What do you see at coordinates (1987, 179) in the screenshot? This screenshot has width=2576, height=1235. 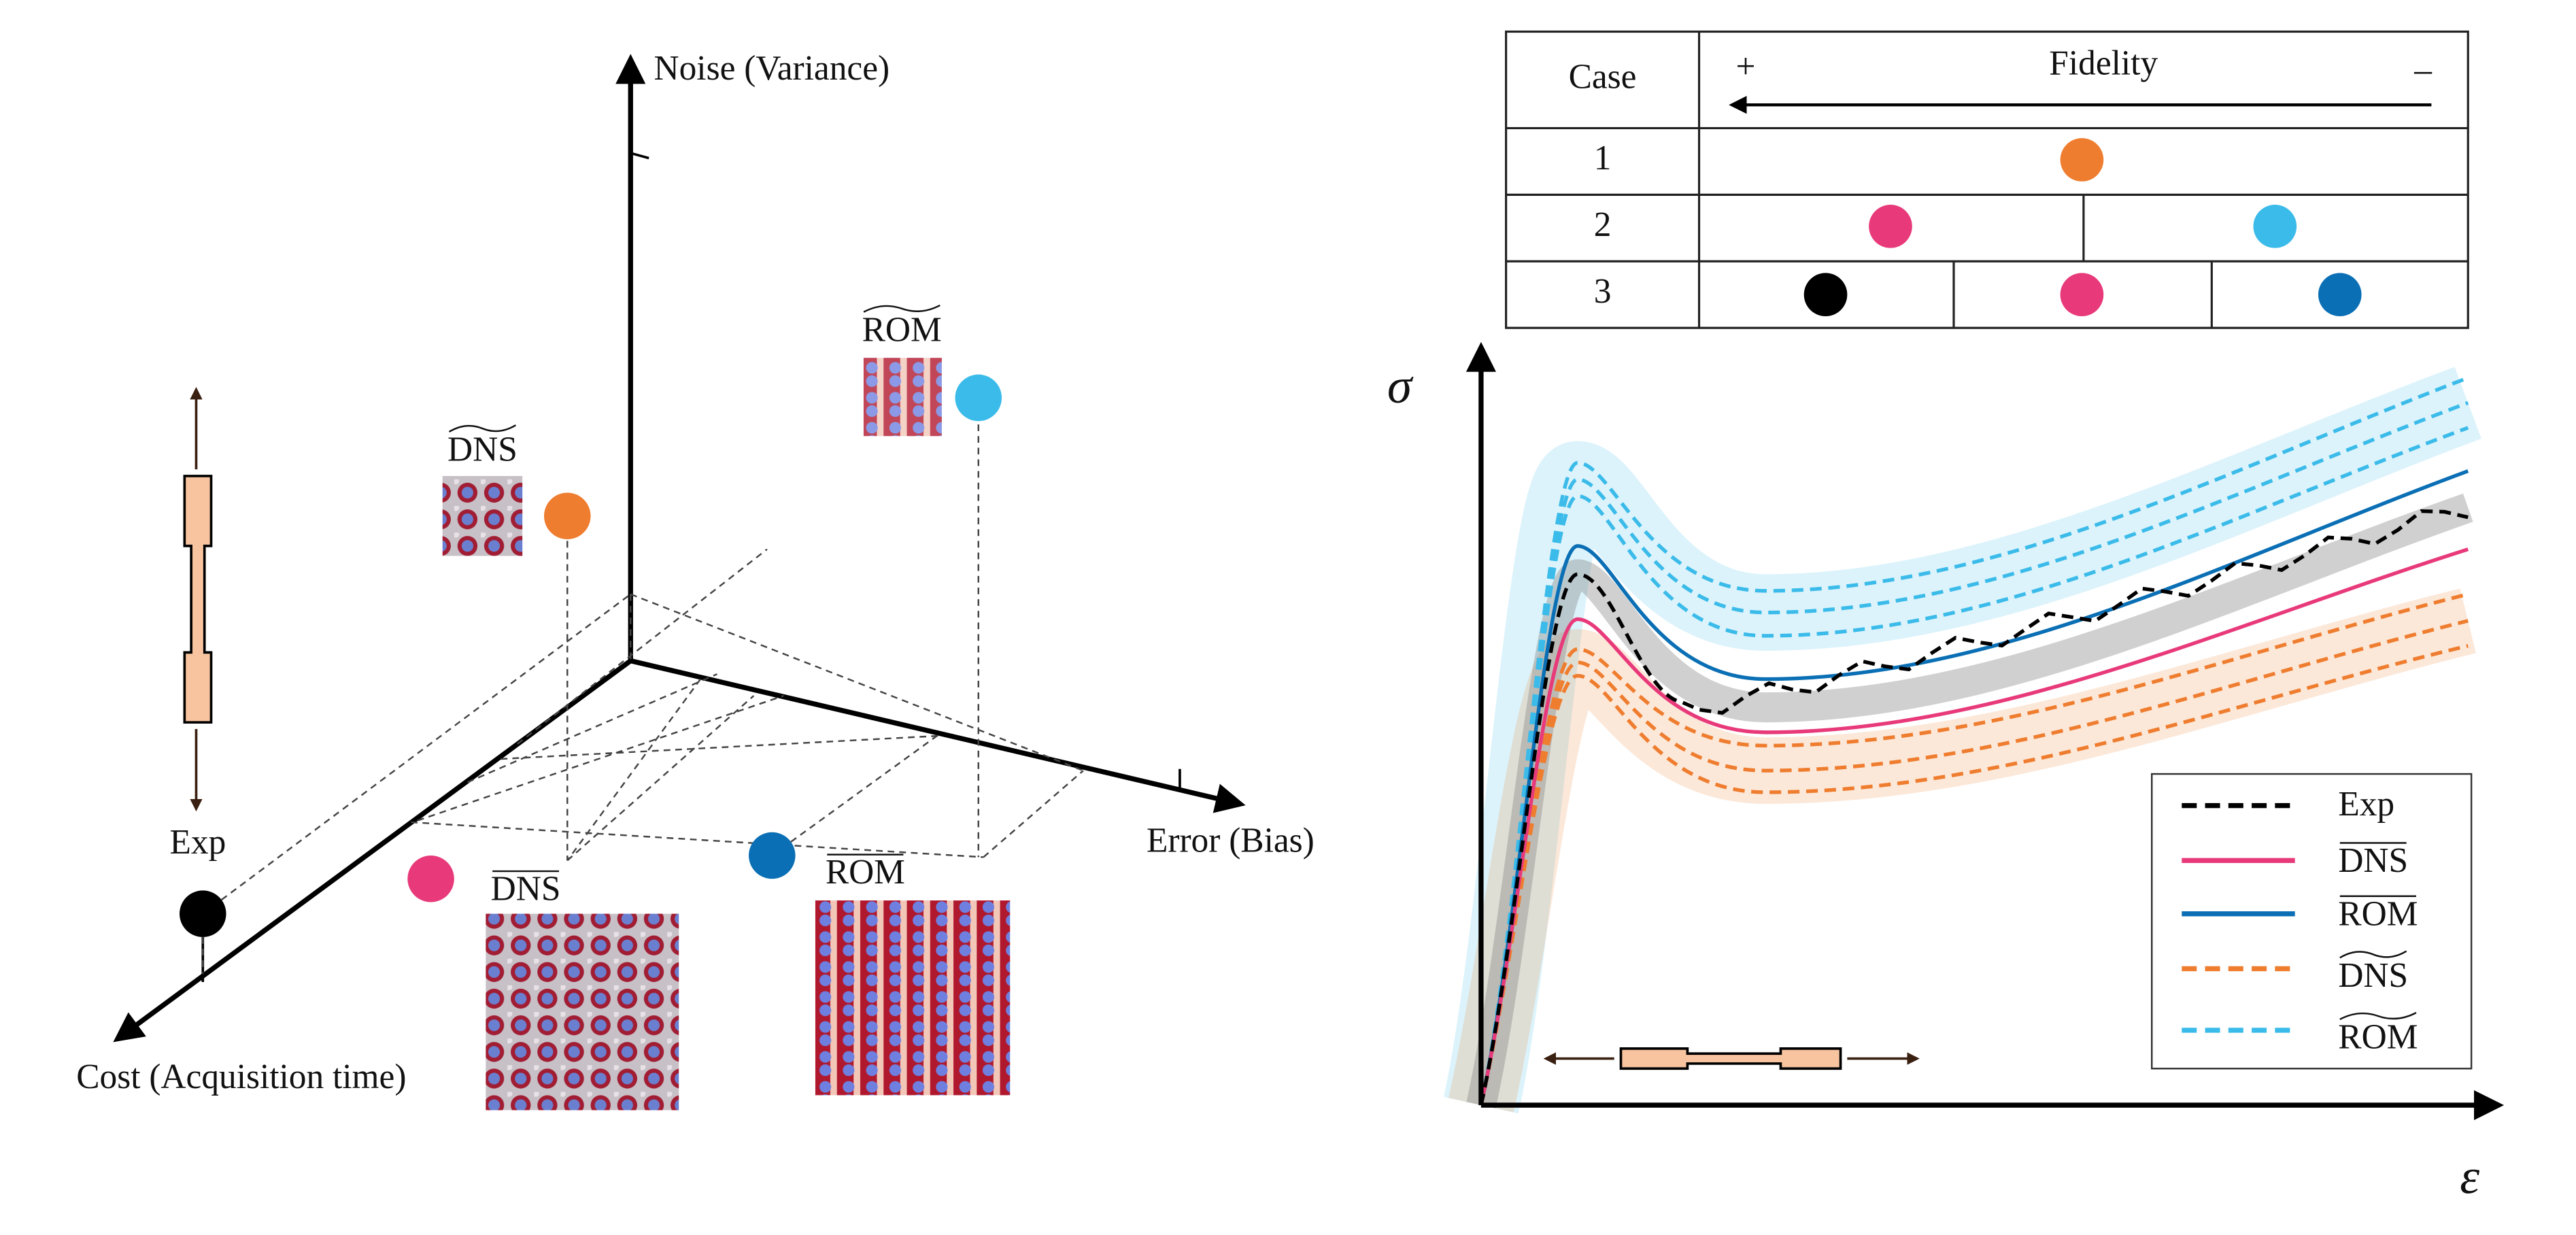 I see `fidelity-table` at bounding box center [1987, 179].